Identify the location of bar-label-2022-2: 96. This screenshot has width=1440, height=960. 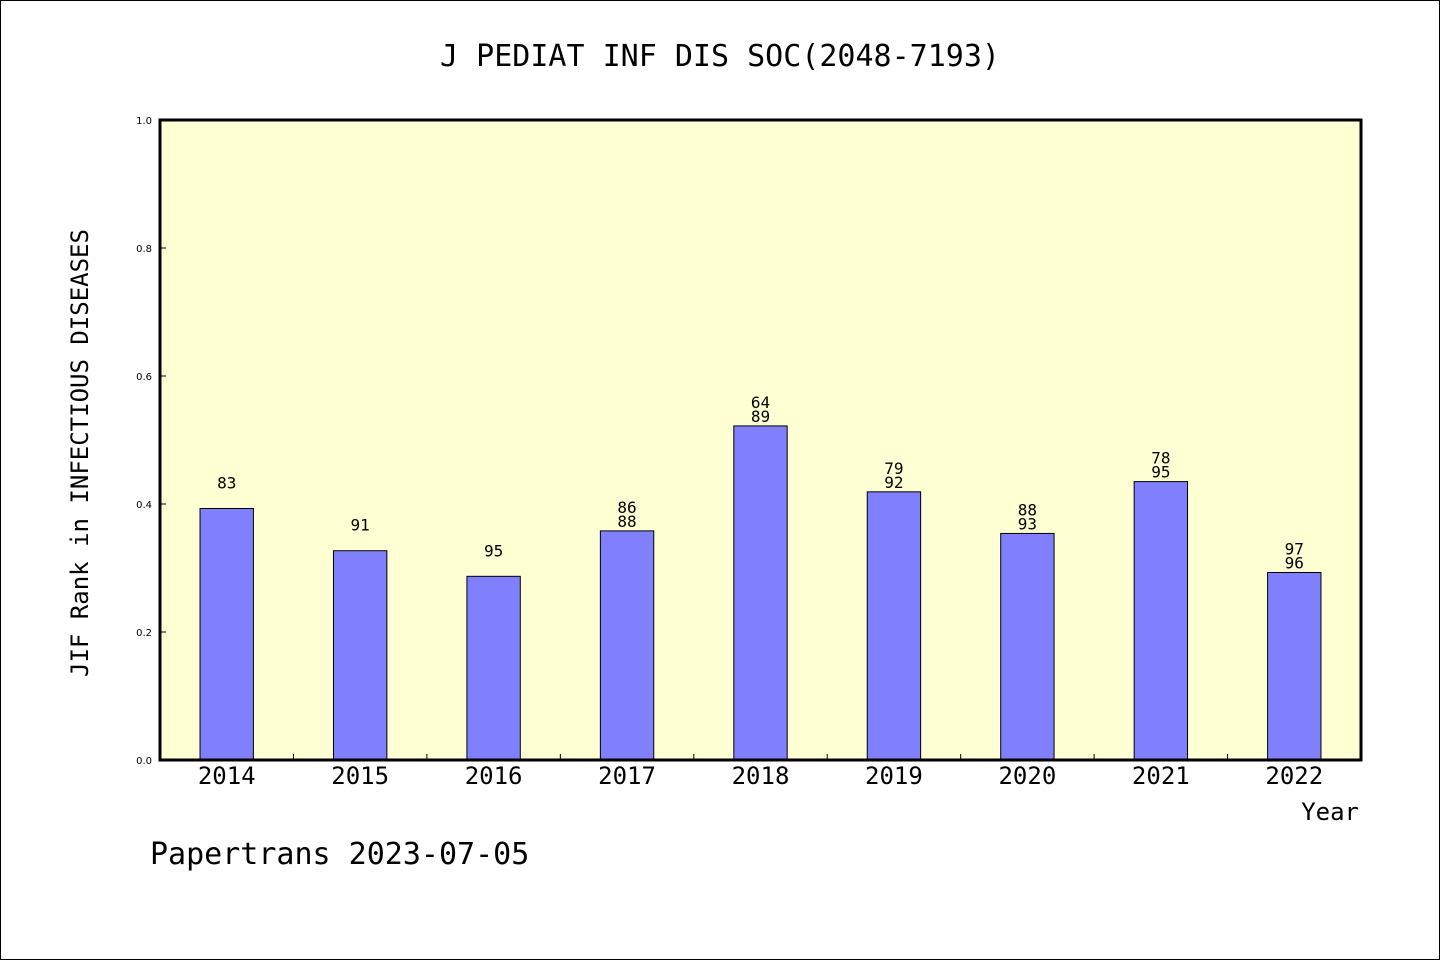
(1294, 562).